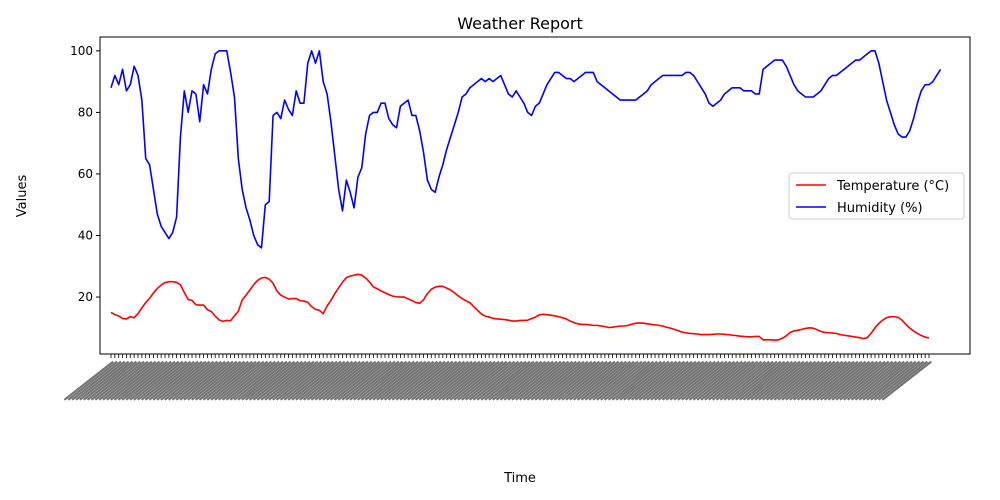 The width and height of the screenshot is (1000, 500). Describe the element at coordinates (81, 51) in the screenshot. I see `y-tick-label: 100` at that location.